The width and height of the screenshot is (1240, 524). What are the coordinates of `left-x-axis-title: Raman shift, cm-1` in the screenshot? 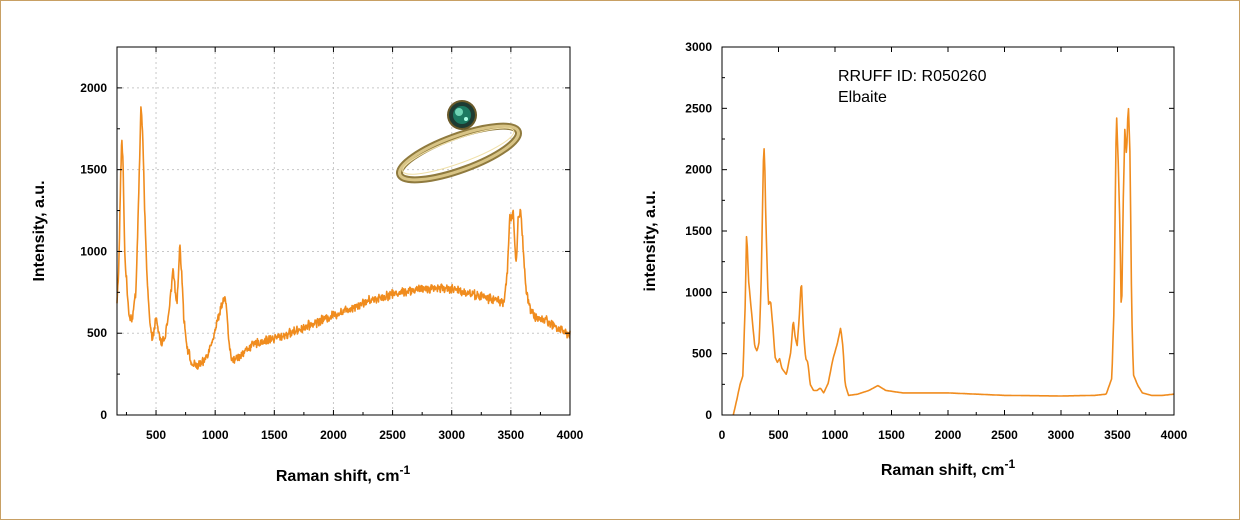 It's located at (343, 474).